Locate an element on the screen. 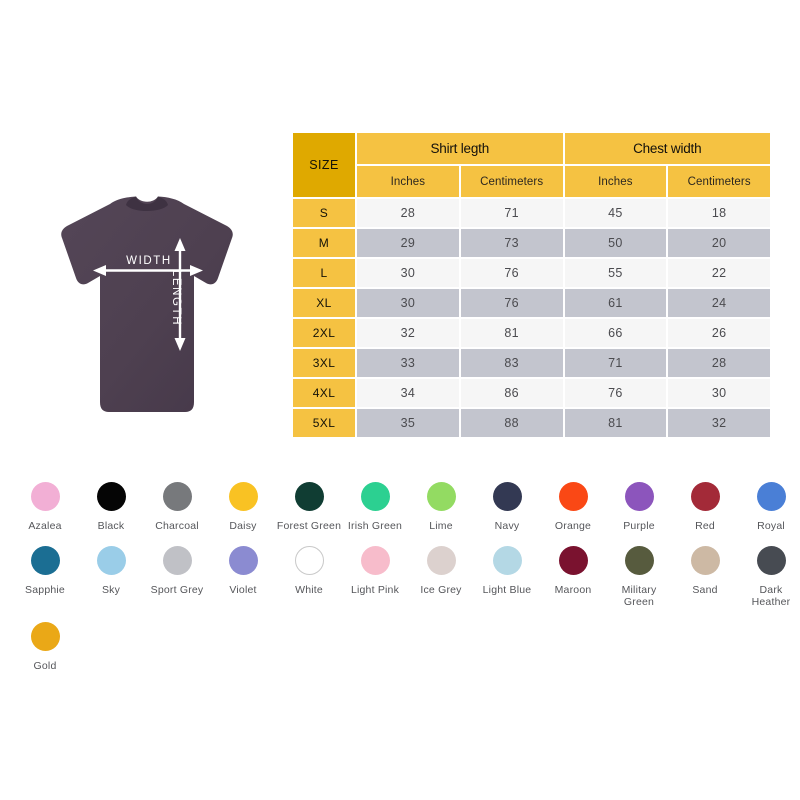  color-swatch: Sky is located at coordinates (111, 571).